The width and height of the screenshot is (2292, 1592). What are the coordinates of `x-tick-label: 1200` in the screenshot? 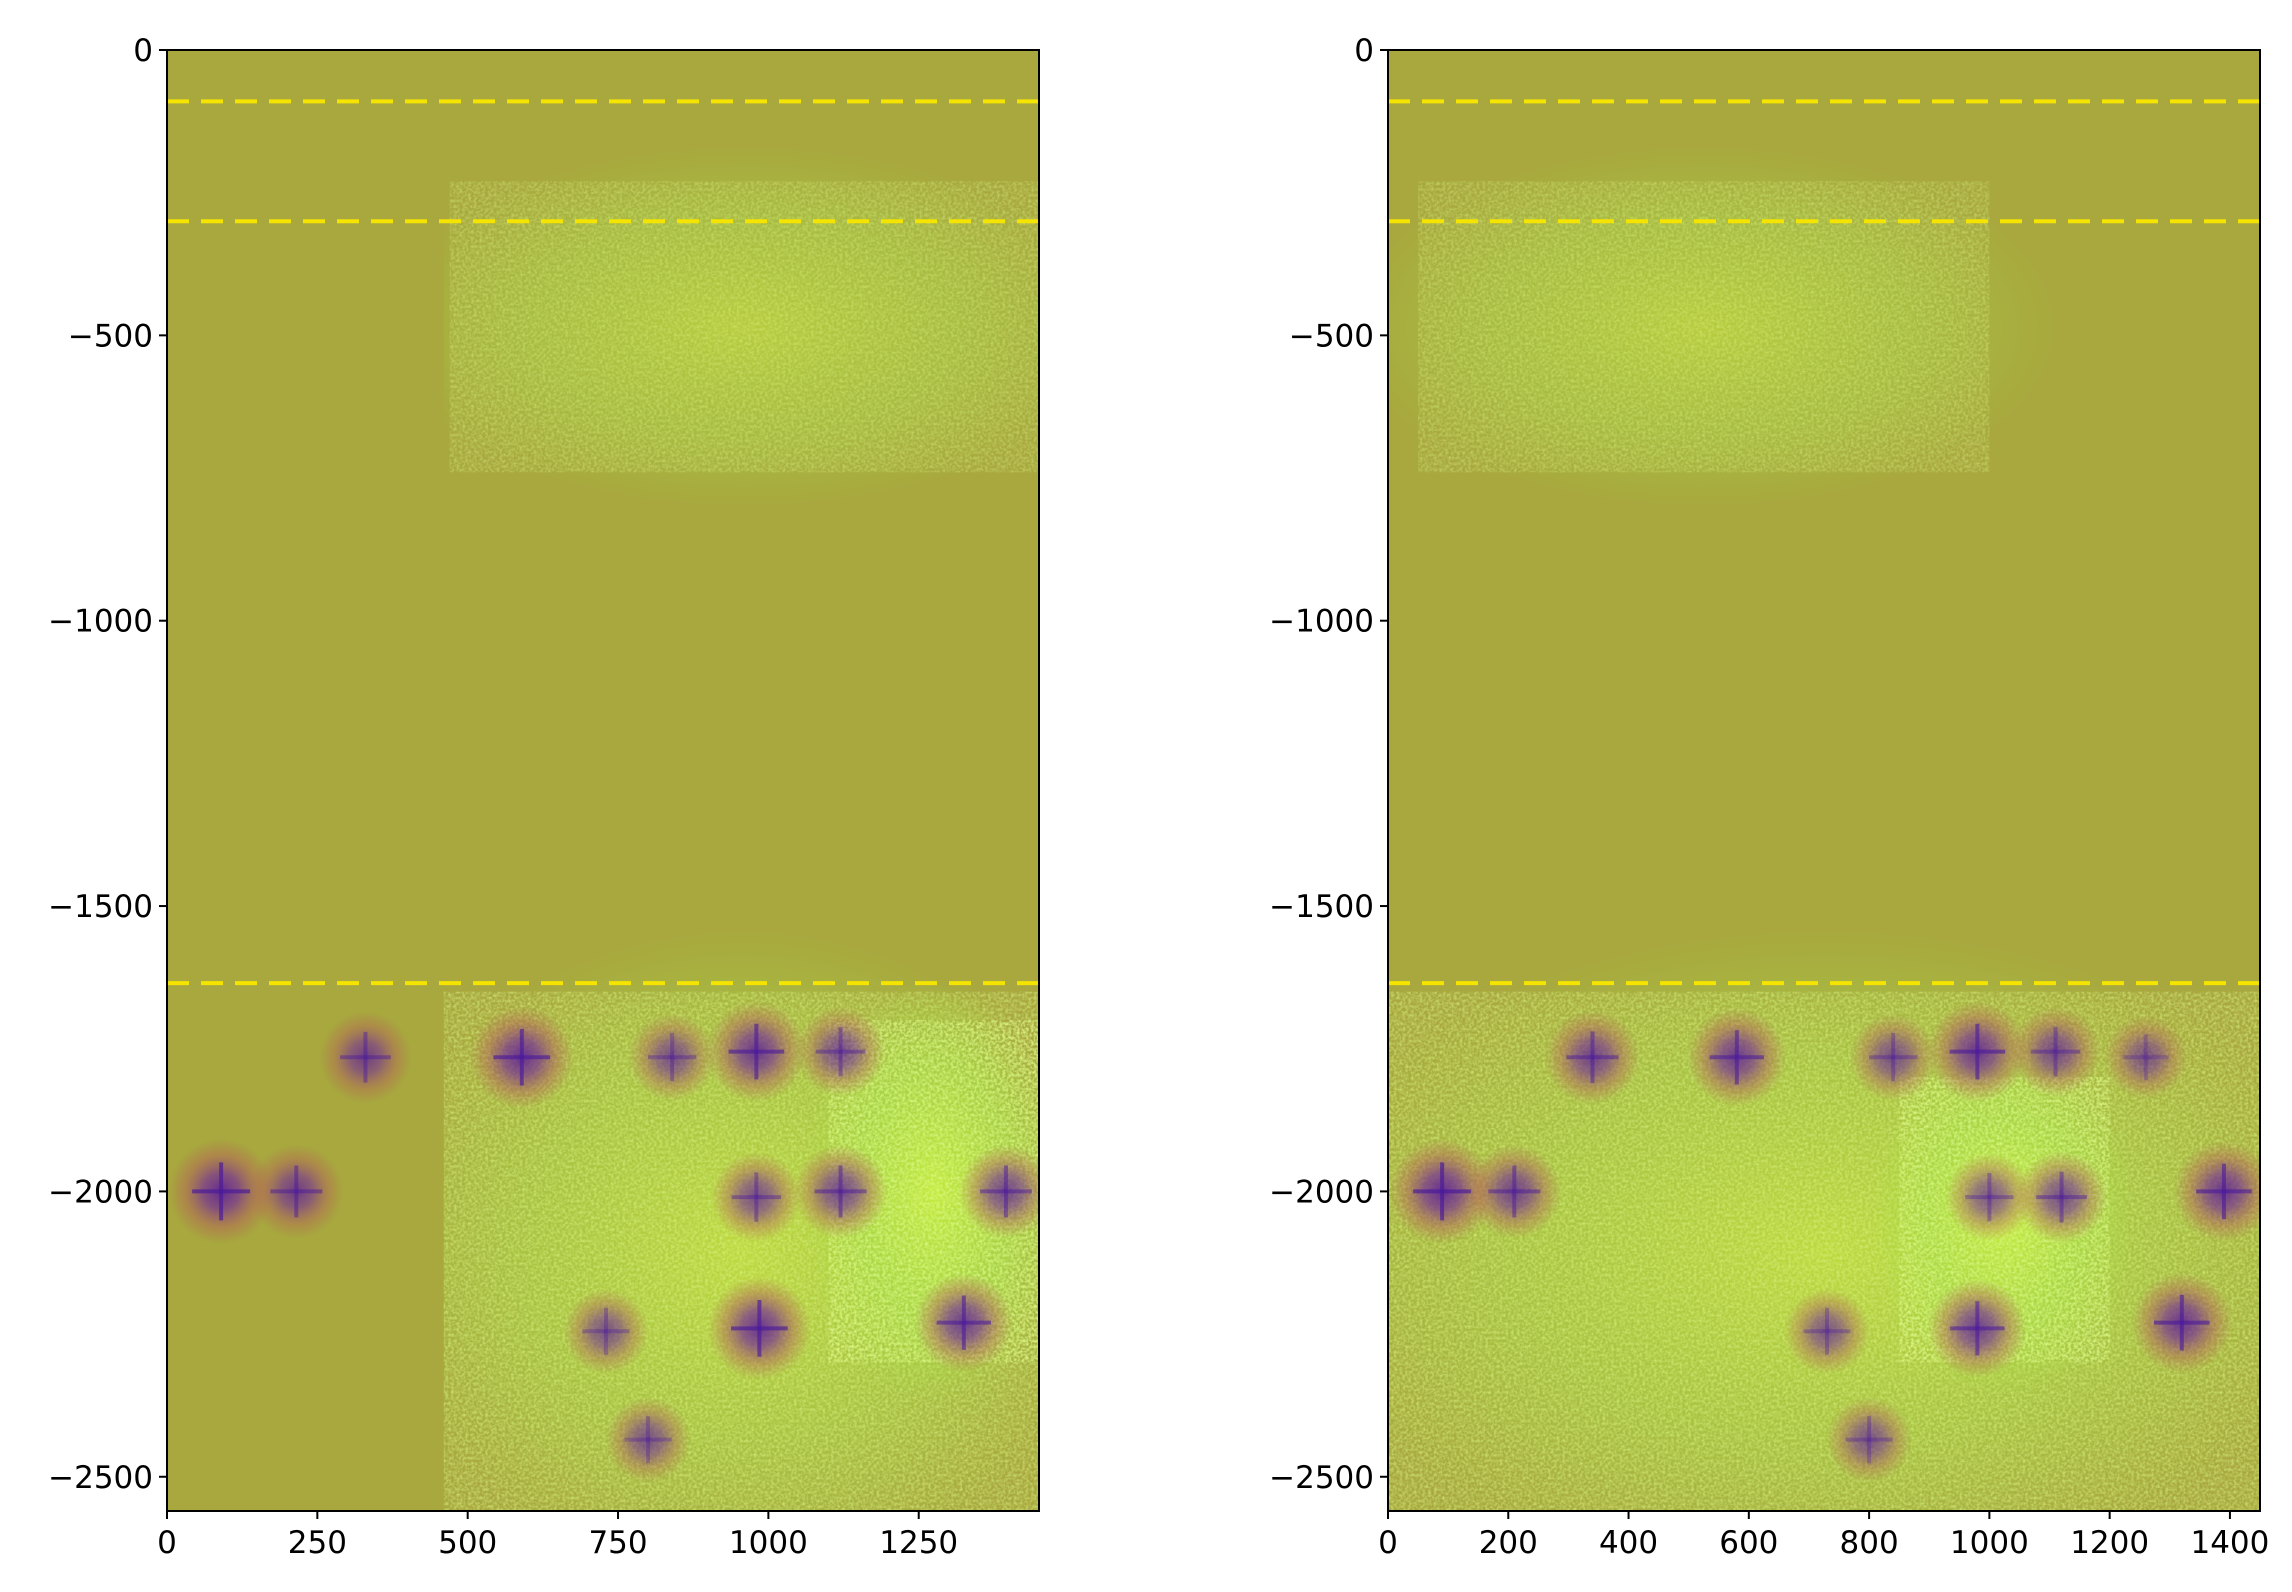 It's located at (2109, 1543).